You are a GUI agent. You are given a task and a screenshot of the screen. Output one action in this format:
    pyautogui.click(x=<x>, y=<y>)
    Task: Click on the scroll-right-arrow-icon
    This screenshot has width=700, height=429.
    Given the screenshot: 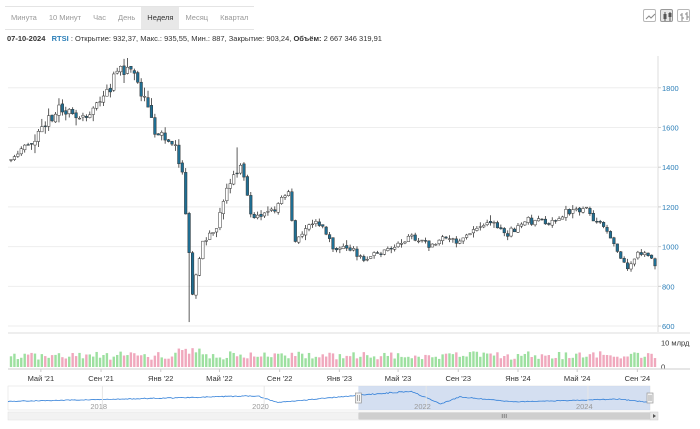 What is the action you would take?
    pyautogui.click(x=654, y=416)
    